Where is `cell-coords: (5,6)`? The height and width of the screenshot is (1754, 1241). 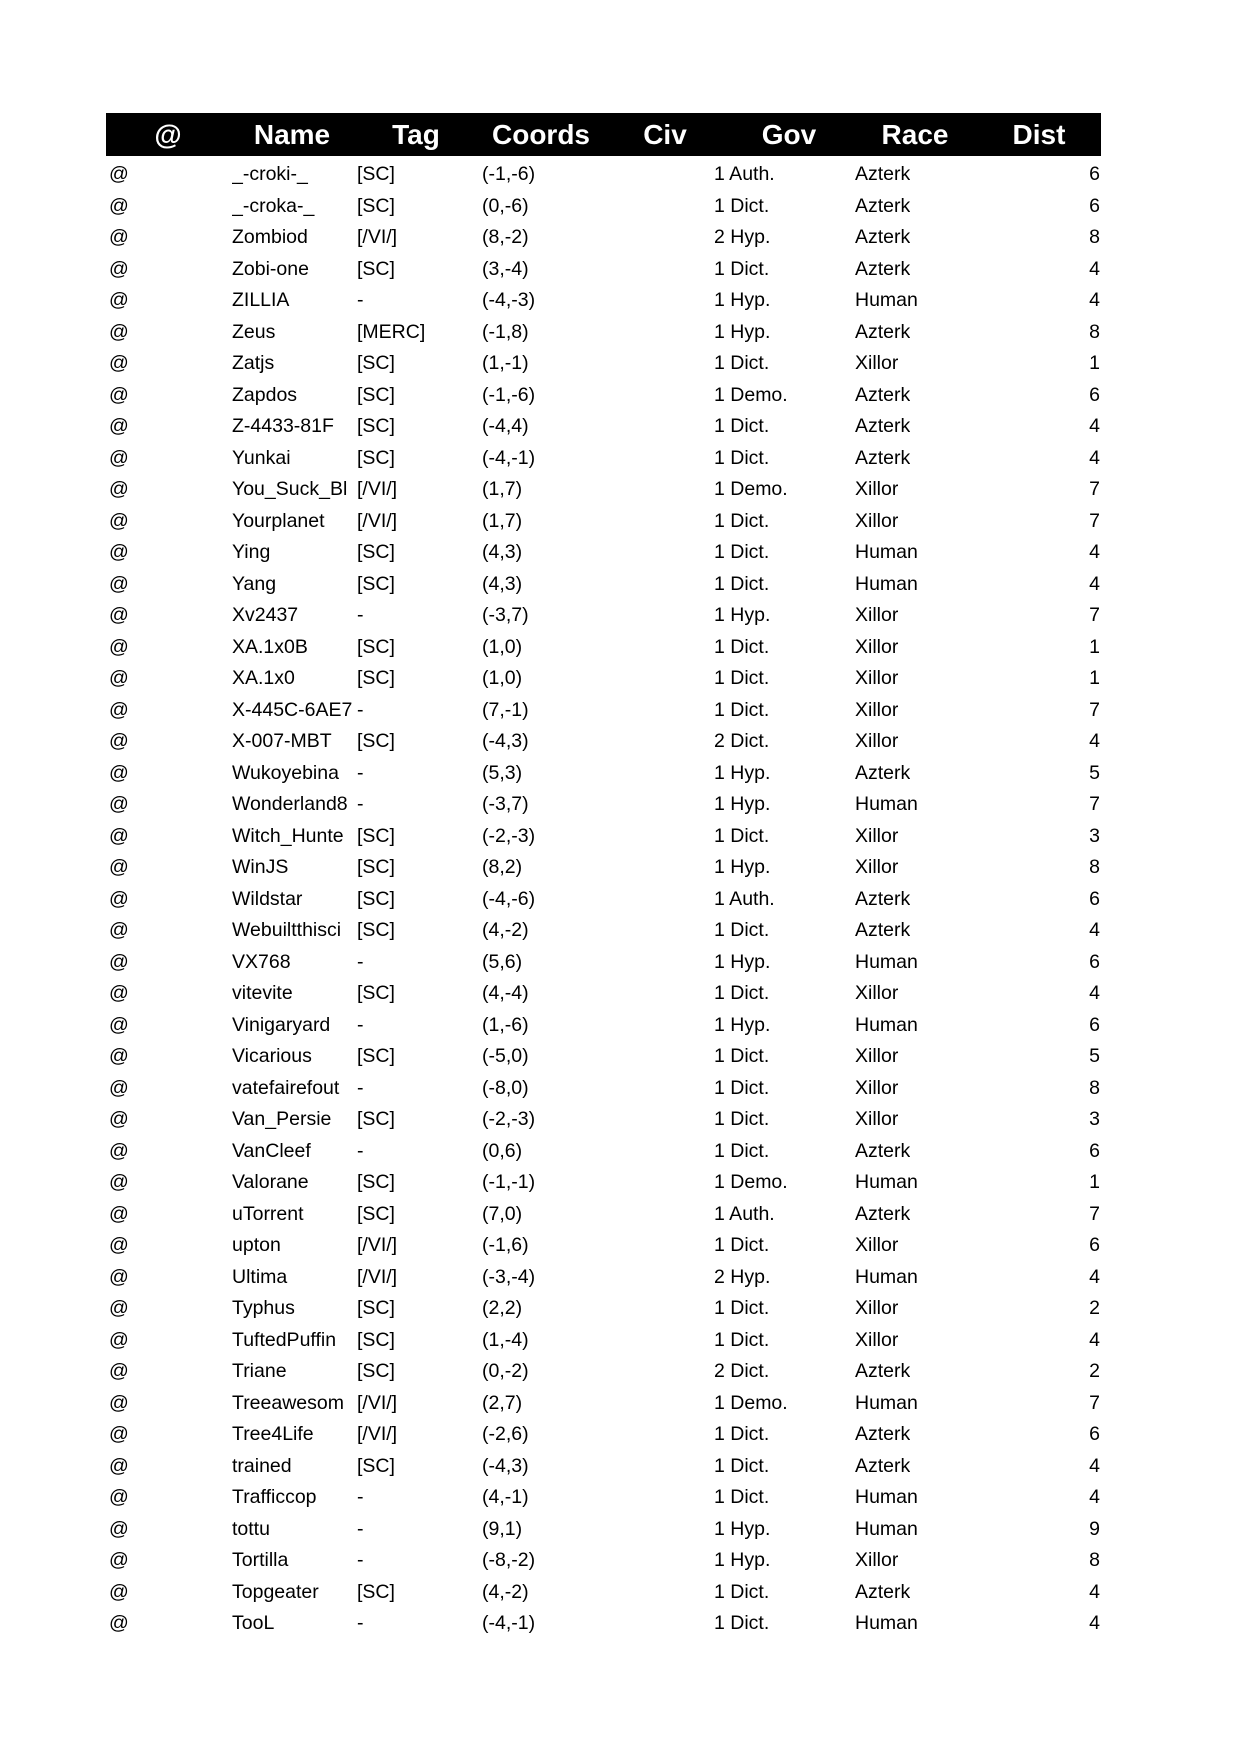
cell-coords: (5,6) is located at coordinates (502, 961).